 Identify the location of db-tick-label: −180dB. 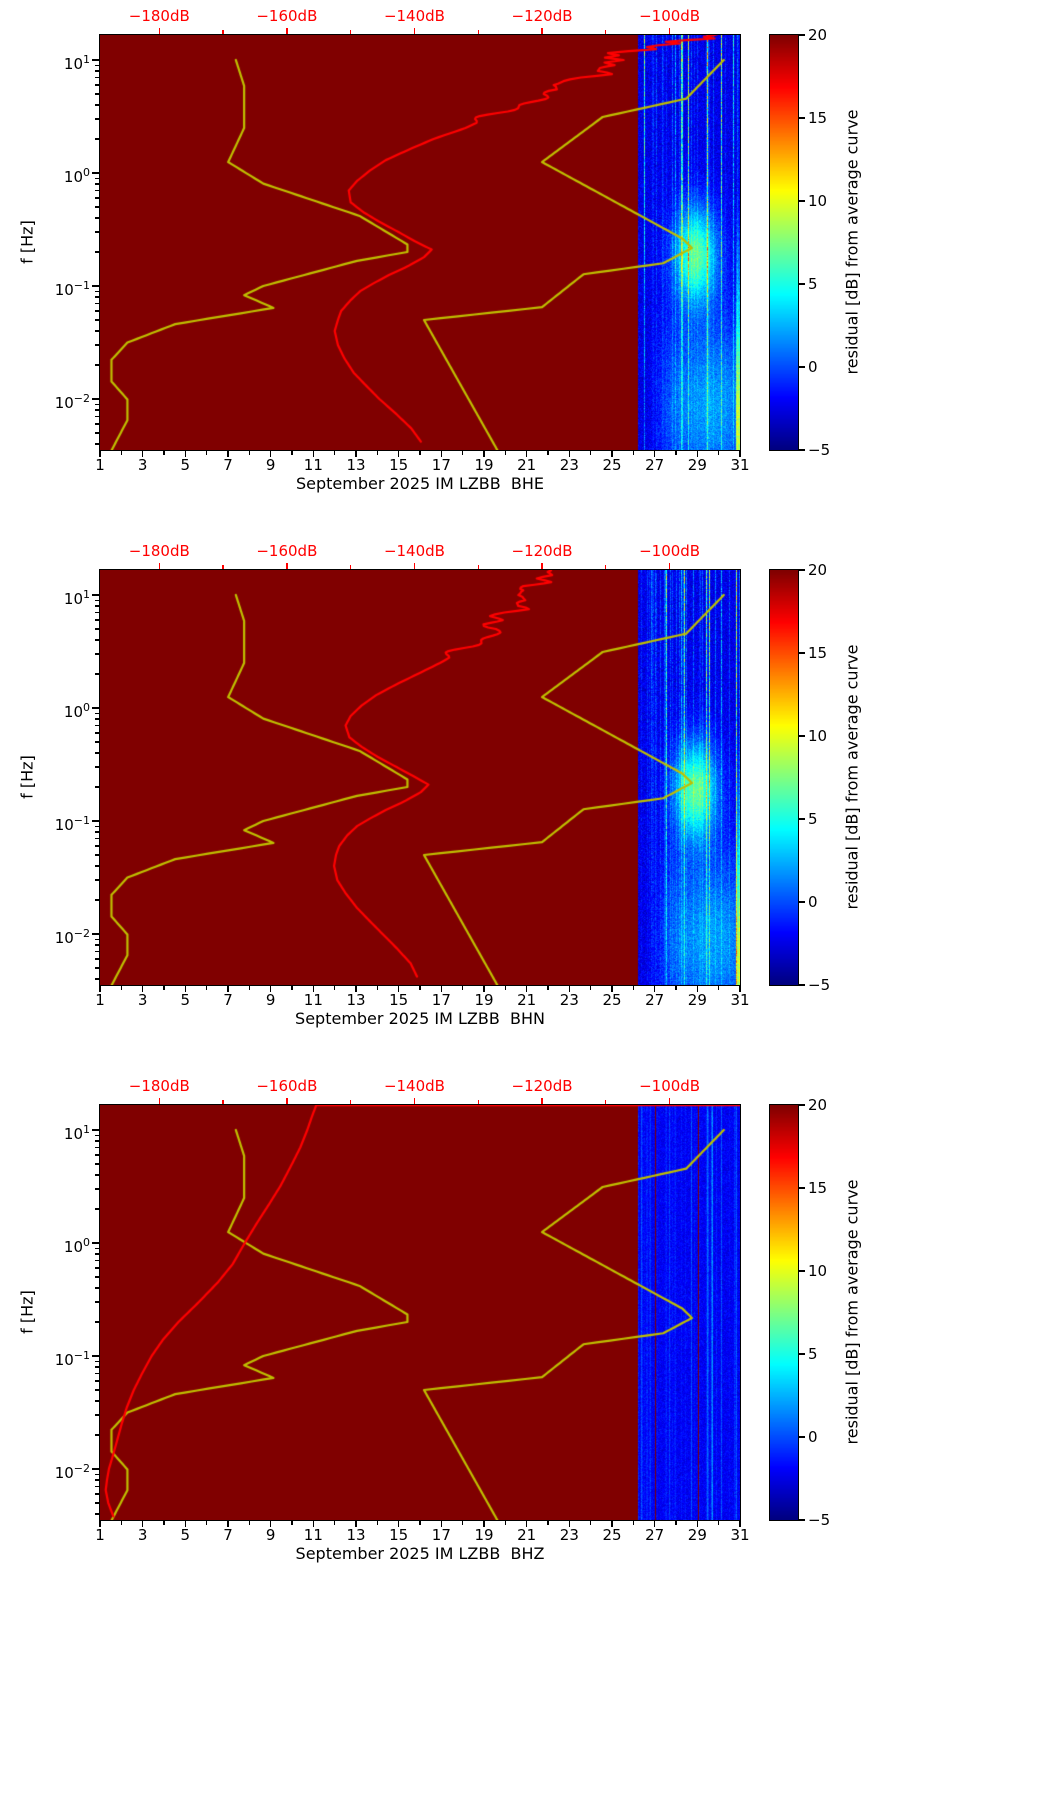
(159, 1086).